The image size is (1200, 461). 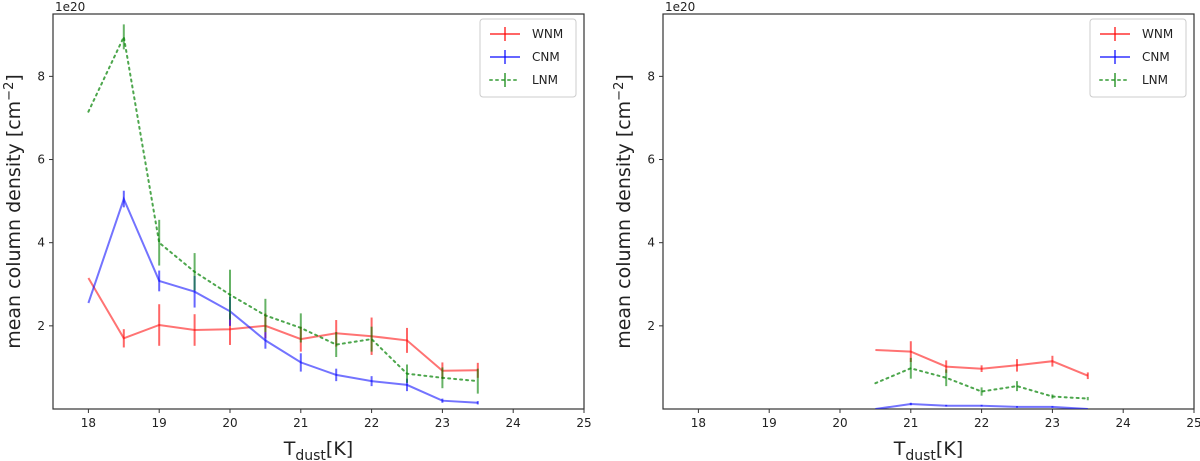 What do you see at coordinates (981, 375) in the screenshot?
I see `series-group` at bounding box center [981, 375].